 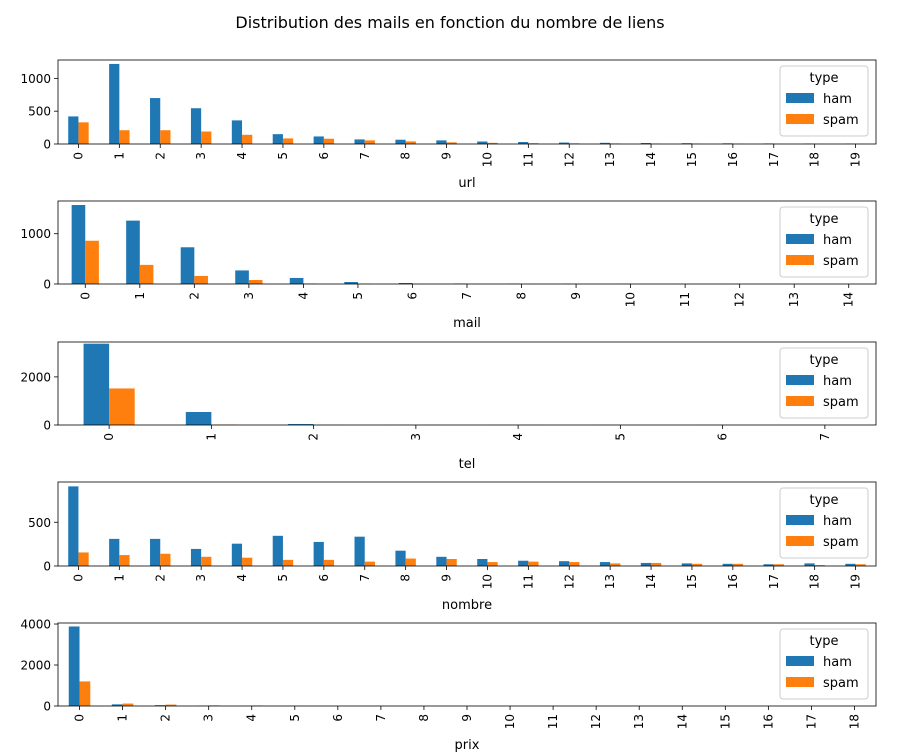 What do you see at coordinates (467, 323) in the screenshot?
I see `x-axis-label: mail` at bounding box center [467, 323].